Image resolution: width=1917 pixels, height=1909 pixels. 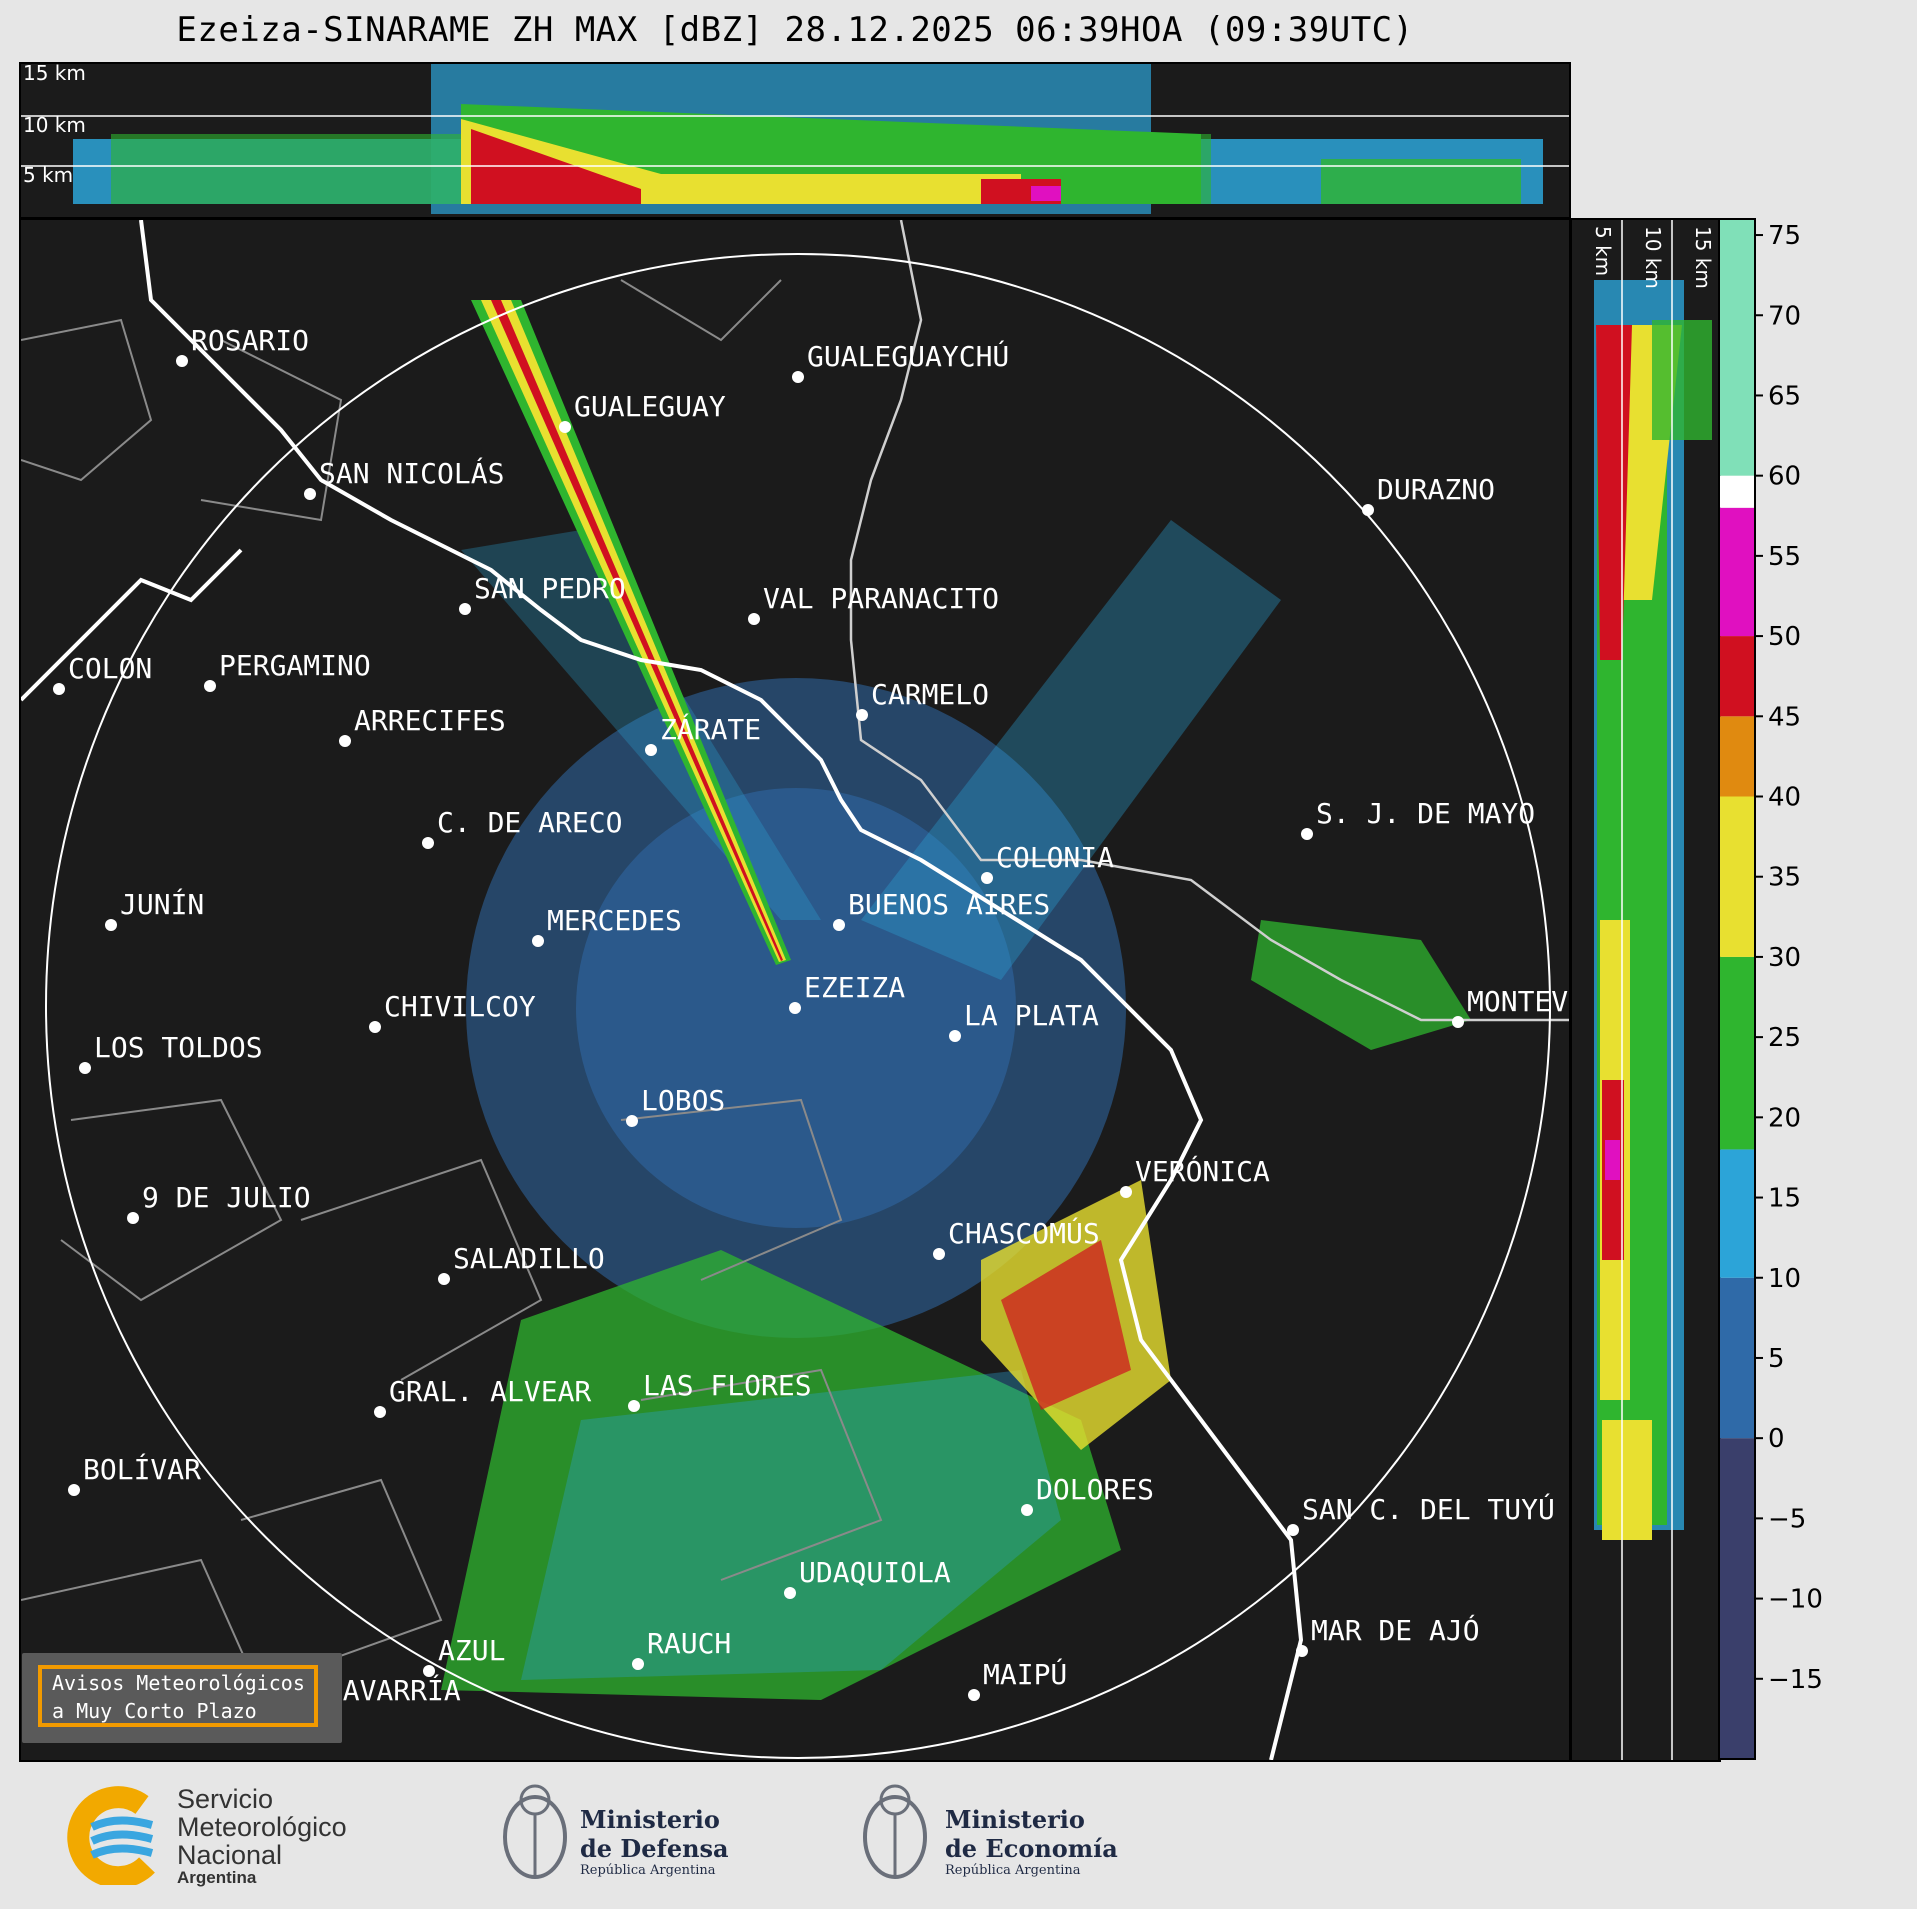 I want to click on city-label-carmelo: CARMELO, so click(x=930, y=694).